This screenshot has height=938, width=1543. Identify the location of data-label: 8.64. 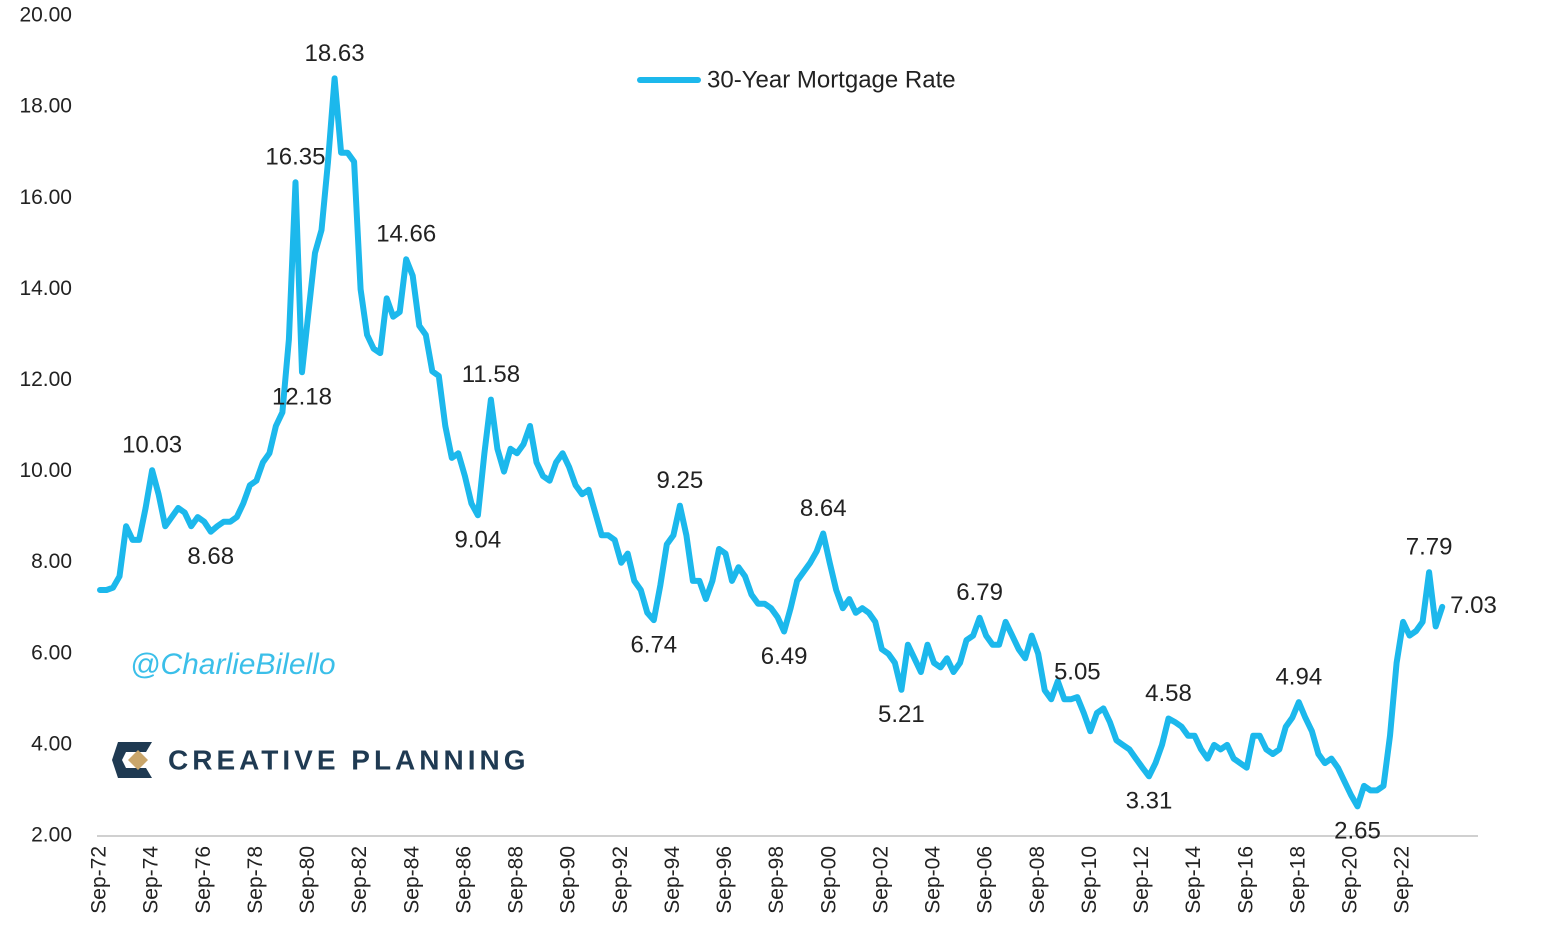
(823, 508).